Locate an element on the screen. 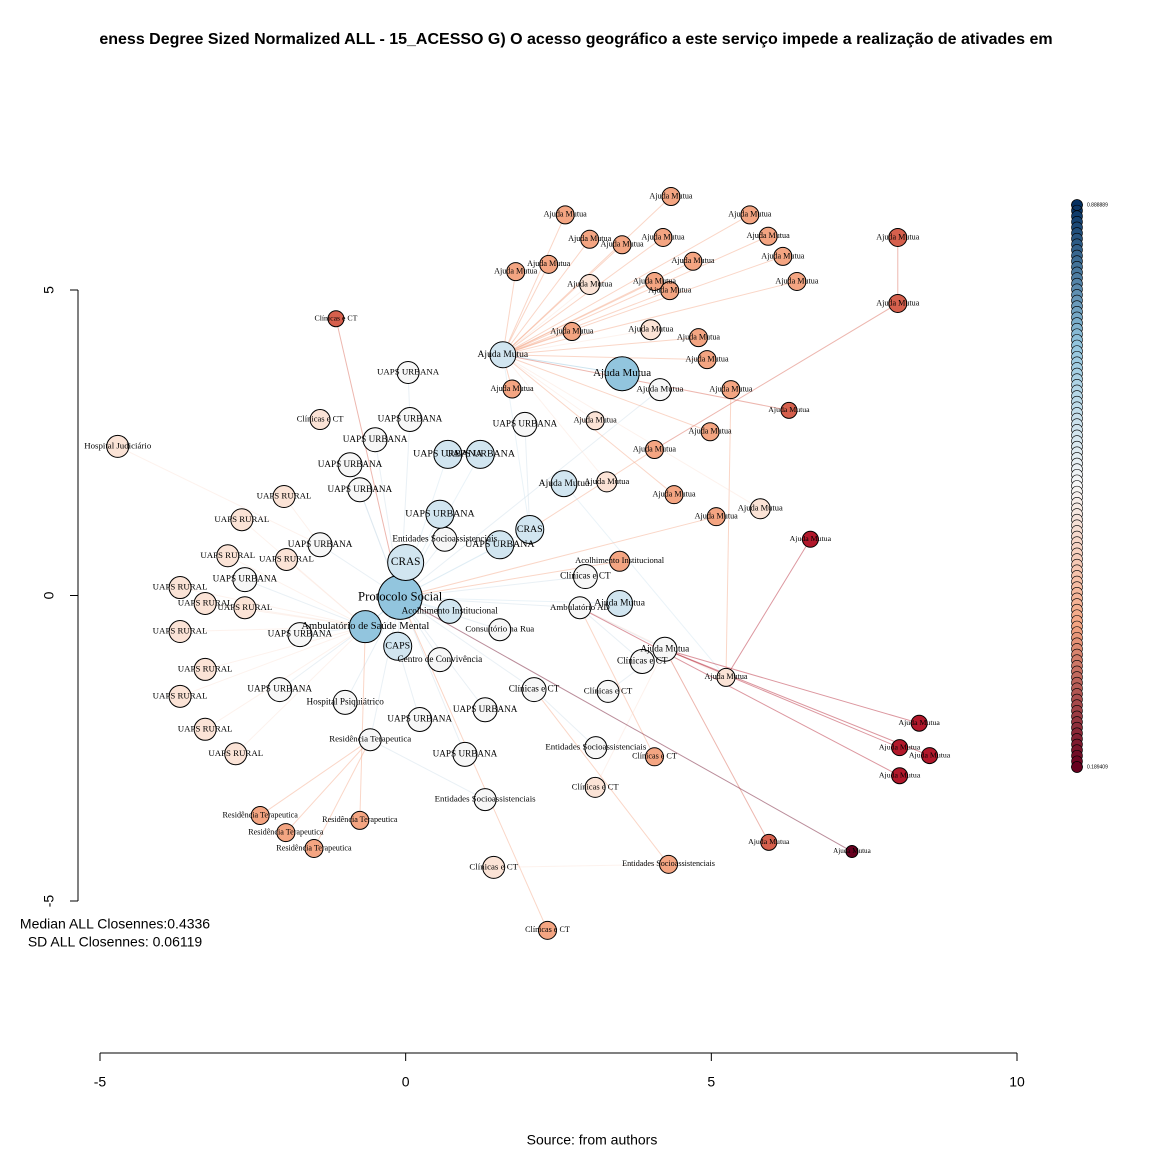 The height and width of the screenshot is (1152, 1152). y-tick-label: 5 is located at coordinates (49, 290).